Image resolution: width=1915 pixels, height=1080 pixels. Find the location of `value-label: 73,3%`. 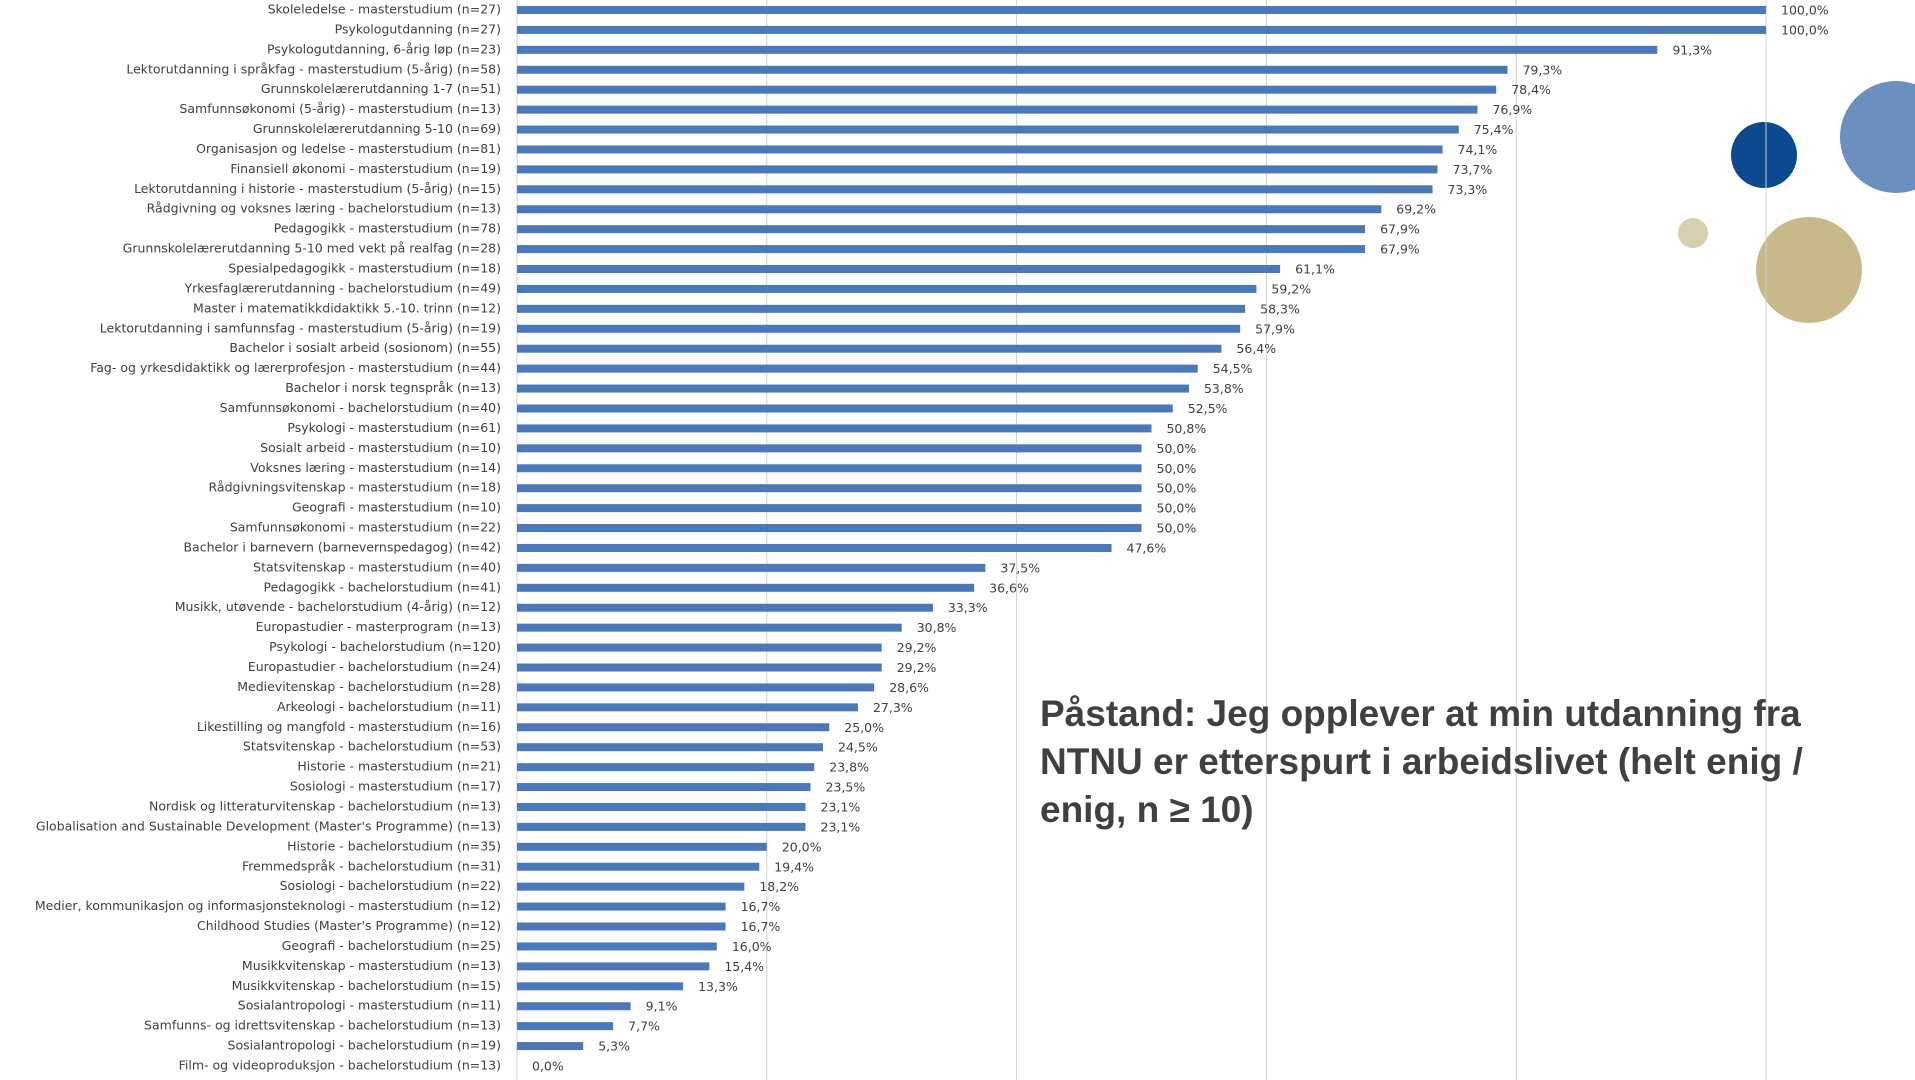

value-label: 73,3% is located at coordinates (1468, 189).